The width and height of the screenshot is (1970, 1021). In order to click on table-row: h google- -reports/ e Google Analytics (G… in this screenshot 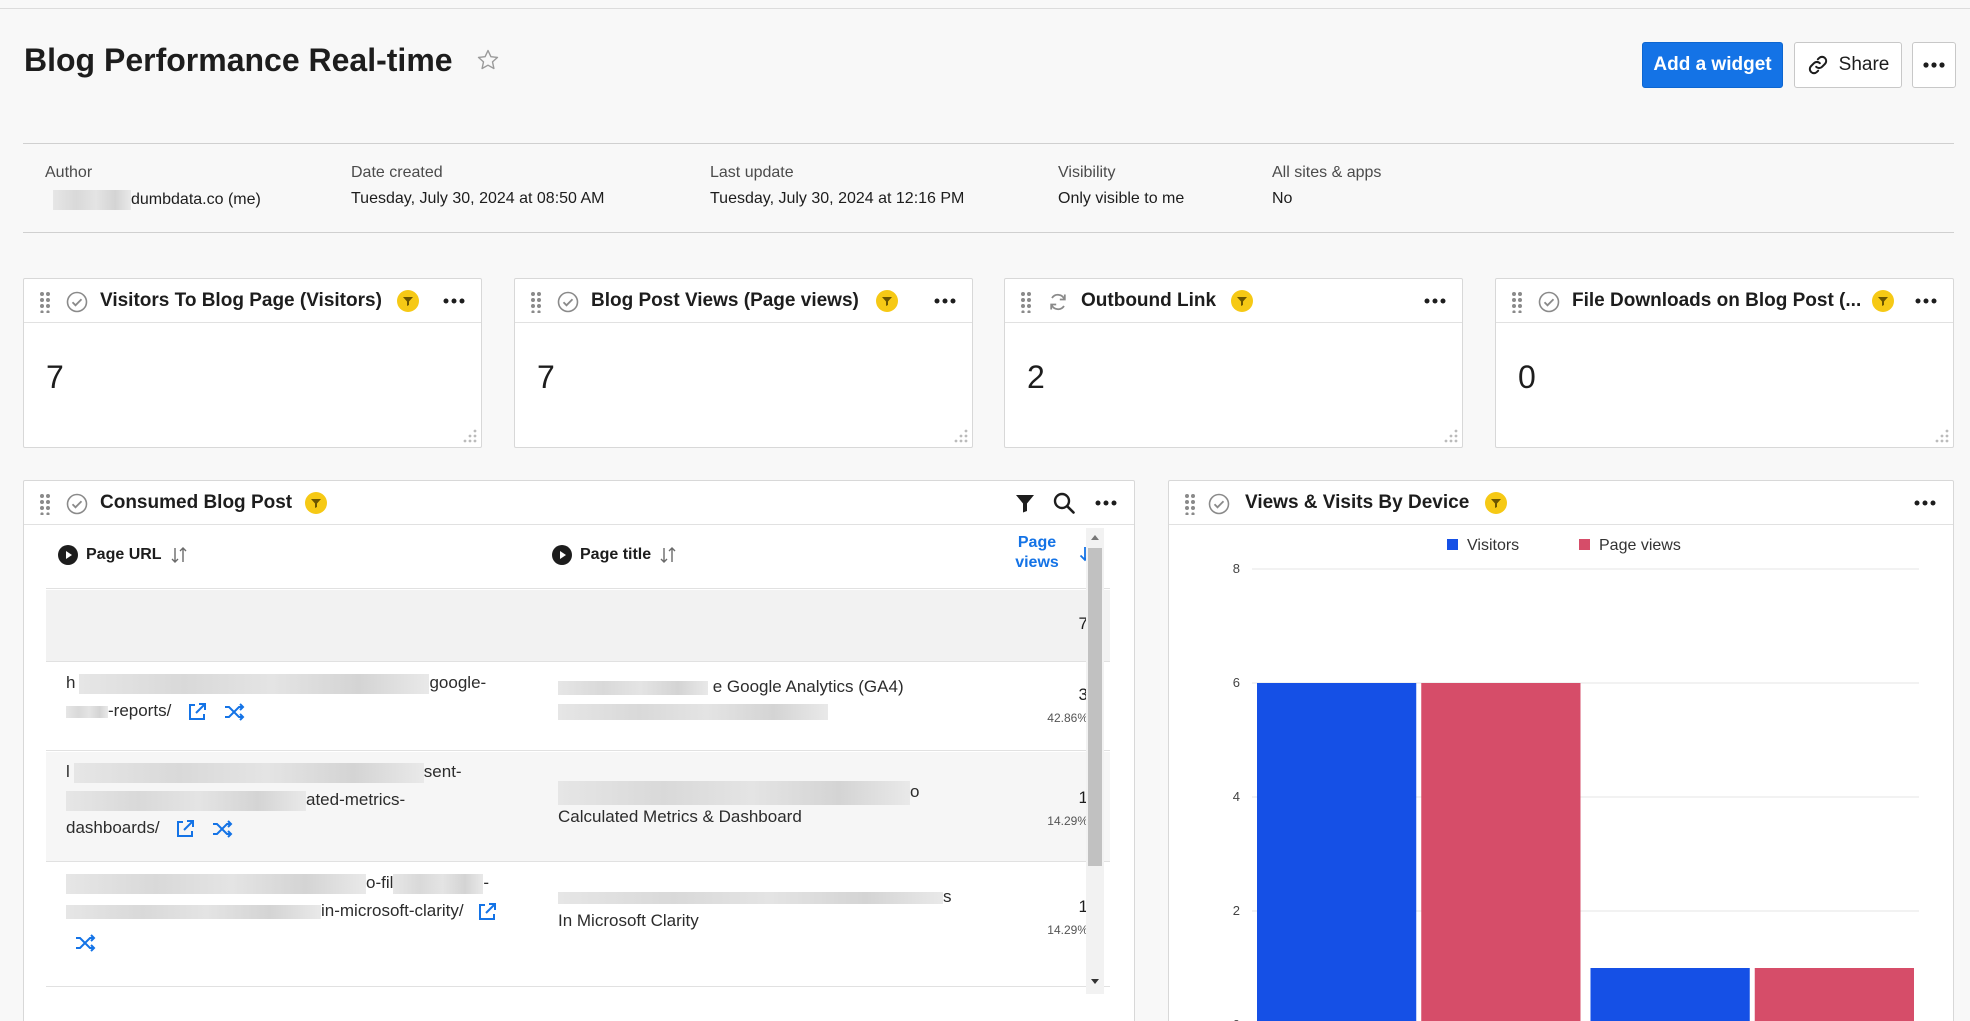, I will do `click(578, 707)`.